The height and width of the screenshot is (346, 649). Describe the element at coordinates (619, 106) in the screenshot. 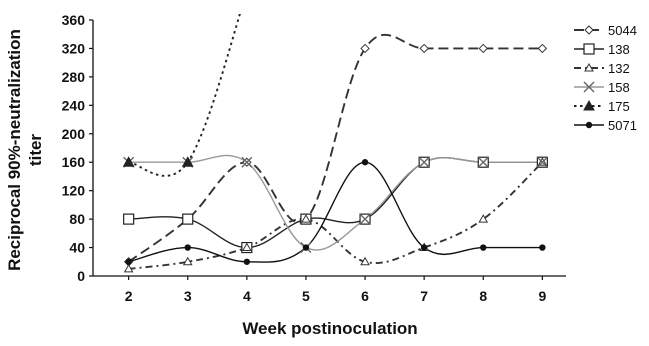

I see `legend-label: 175` at that location.